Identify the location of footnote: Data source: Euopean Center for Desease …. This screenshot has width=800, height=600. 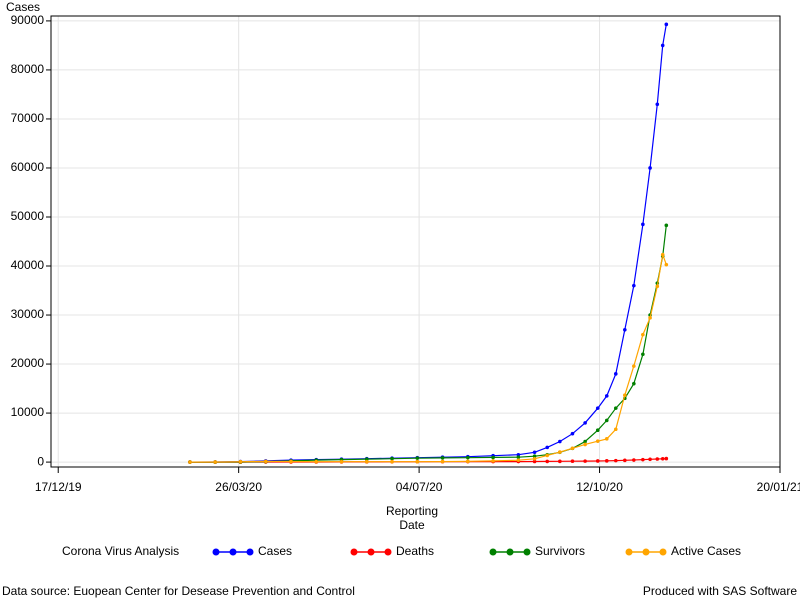
(178, 591).